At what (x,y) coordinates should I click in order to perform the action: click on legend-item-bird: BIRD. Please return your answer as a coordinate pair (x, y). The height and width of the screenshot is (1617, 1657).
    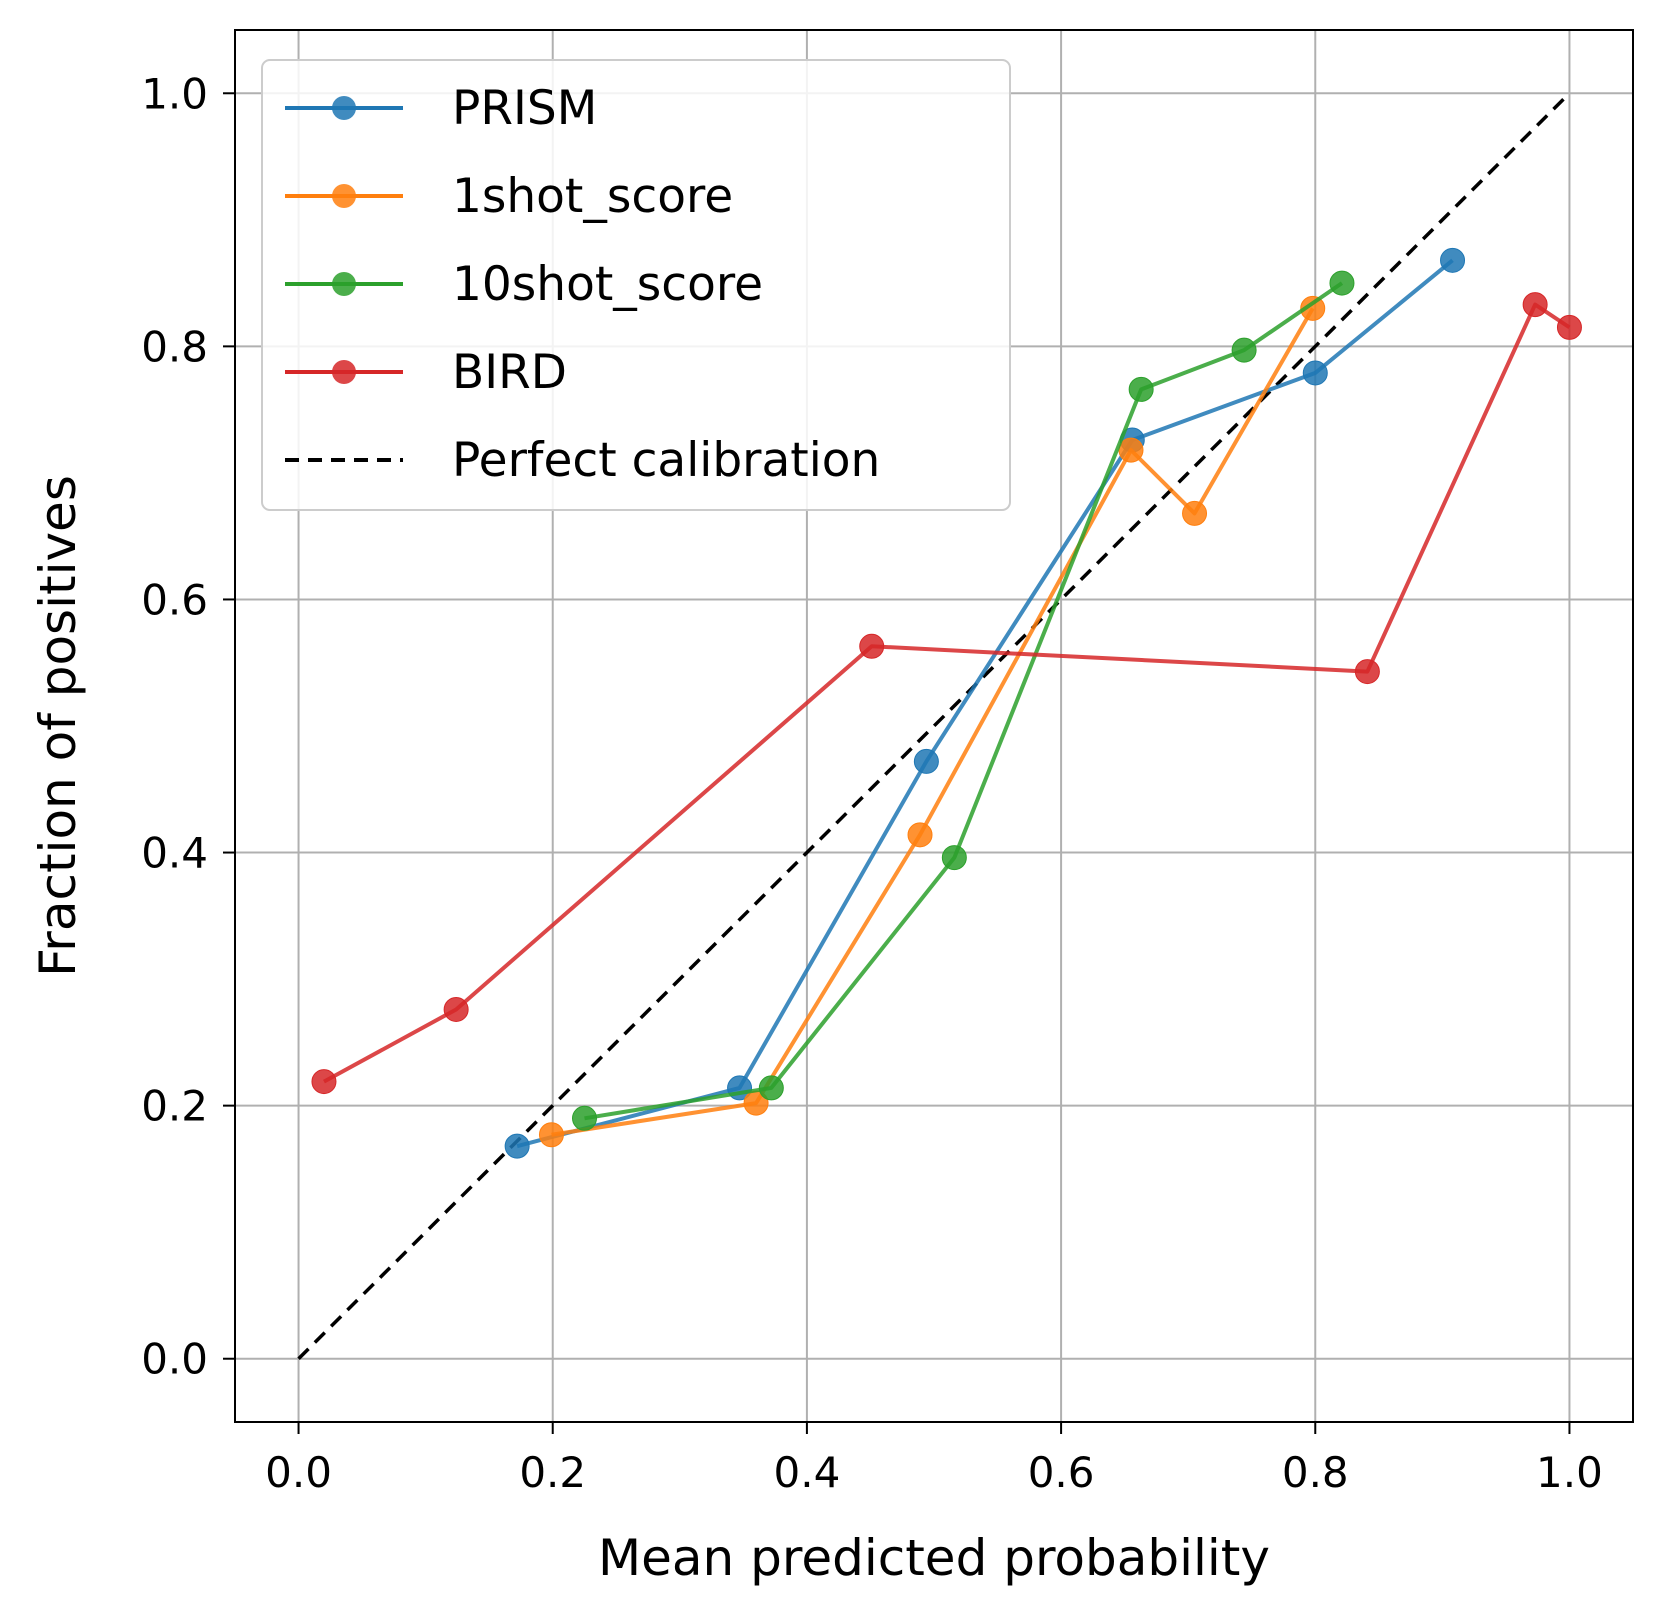
    Looking at the image, I should click on (426, 372).